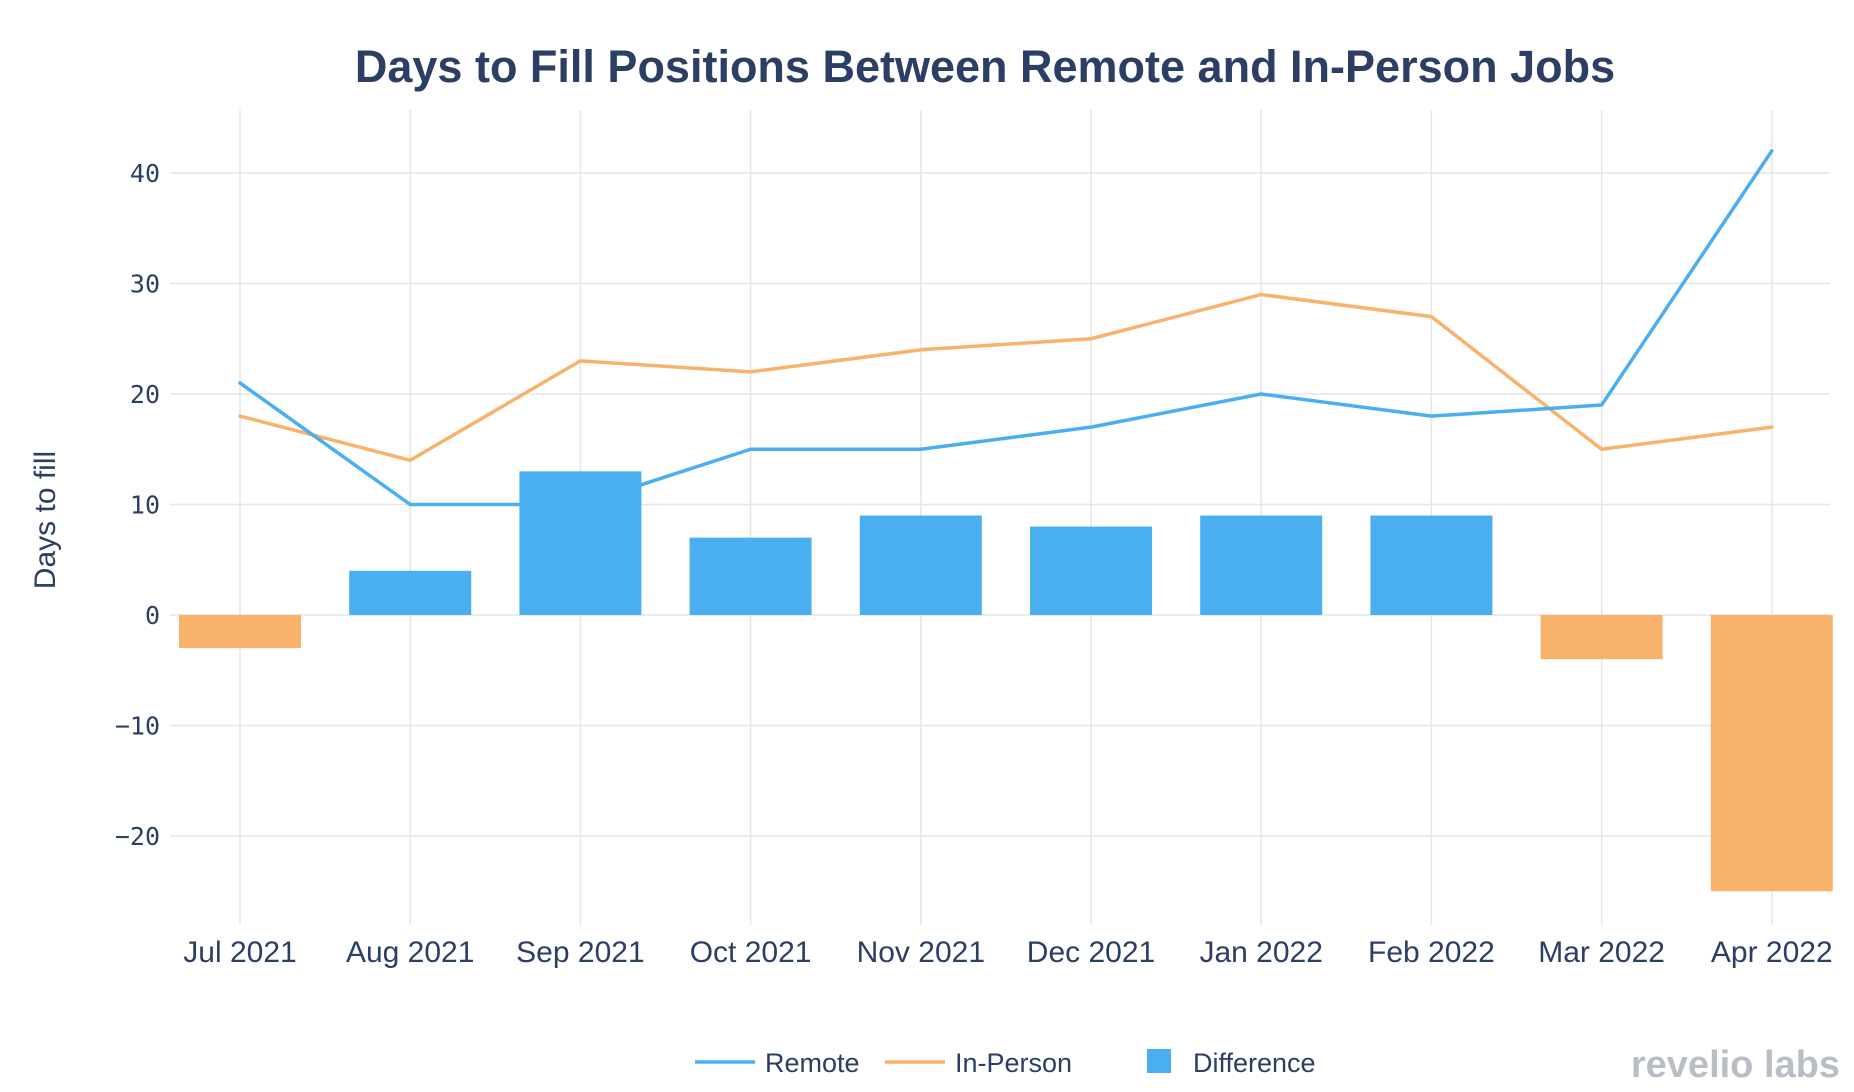  Describe the element at coordinates (1006, 377) in the screenshot. I see `in-person-line` at that location.